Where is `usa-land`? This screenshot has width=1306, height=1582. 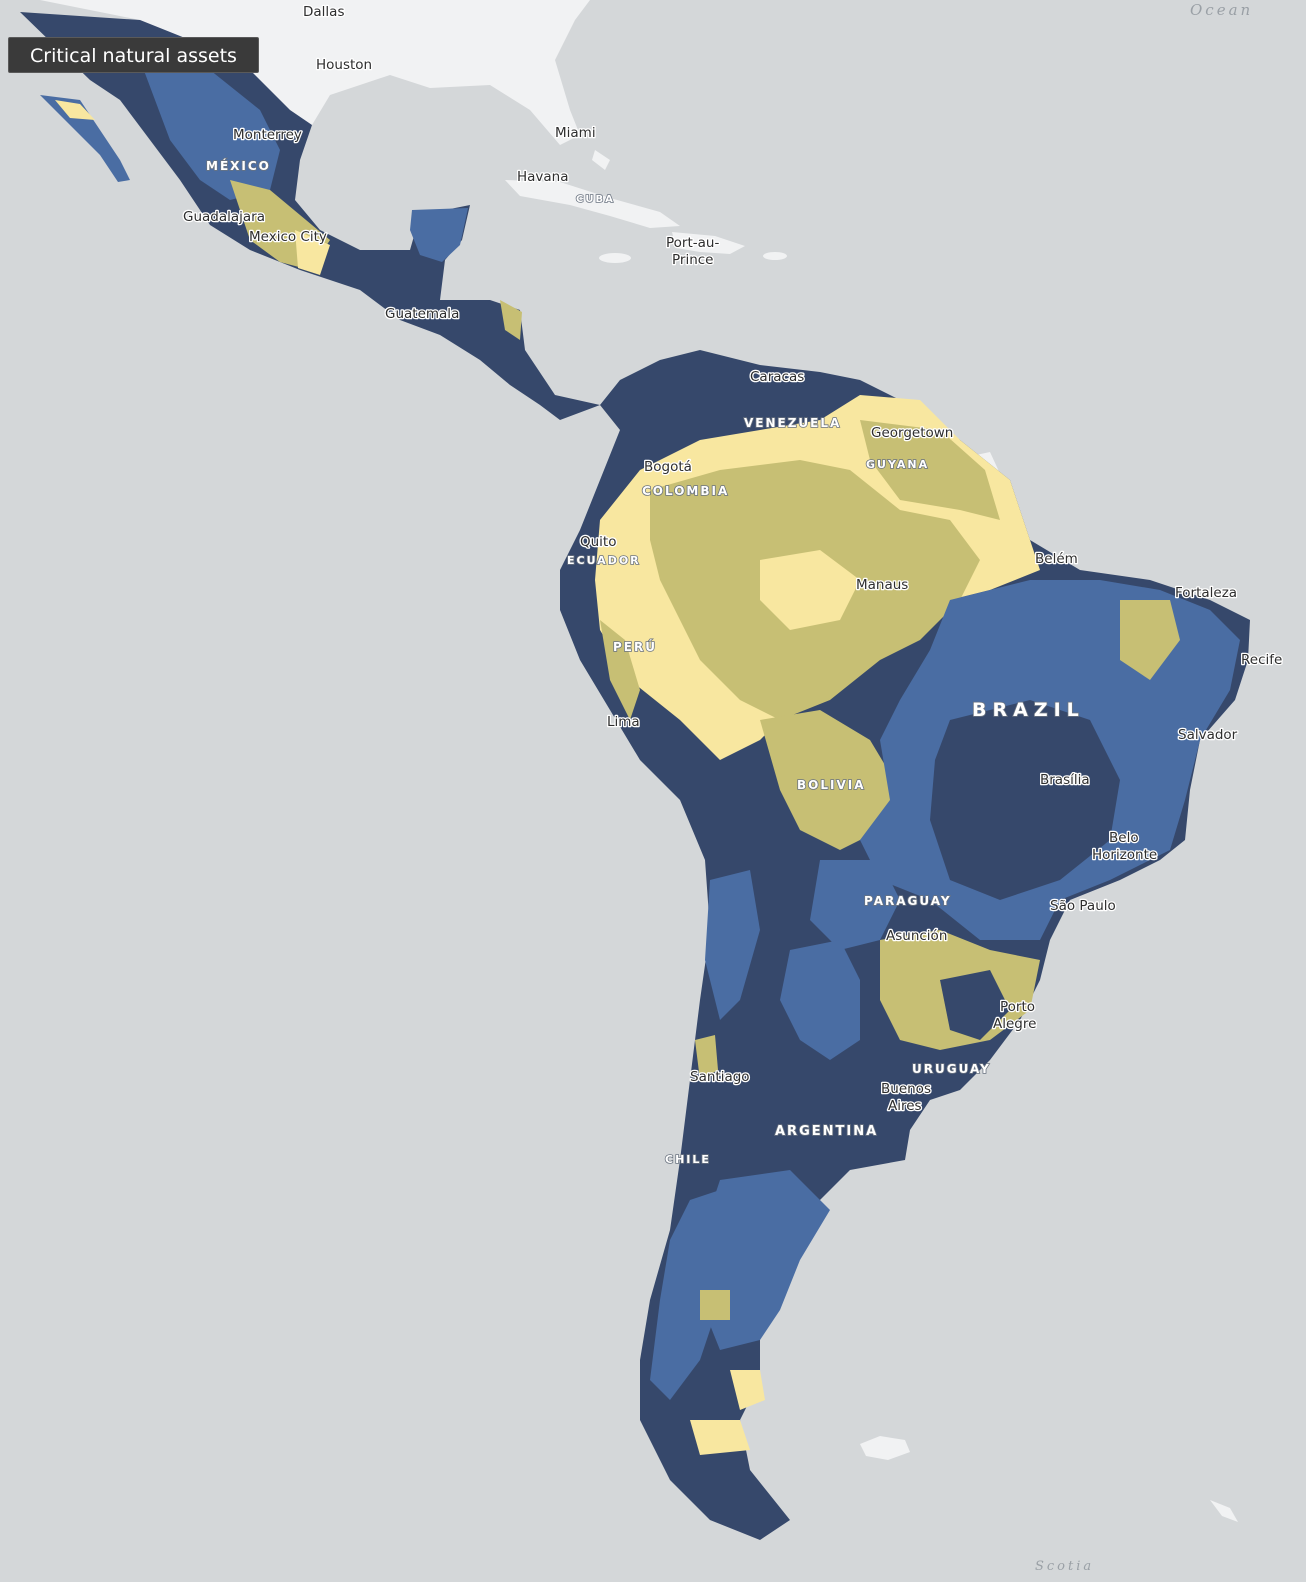 usa-land is located at coordinates (315, 72).